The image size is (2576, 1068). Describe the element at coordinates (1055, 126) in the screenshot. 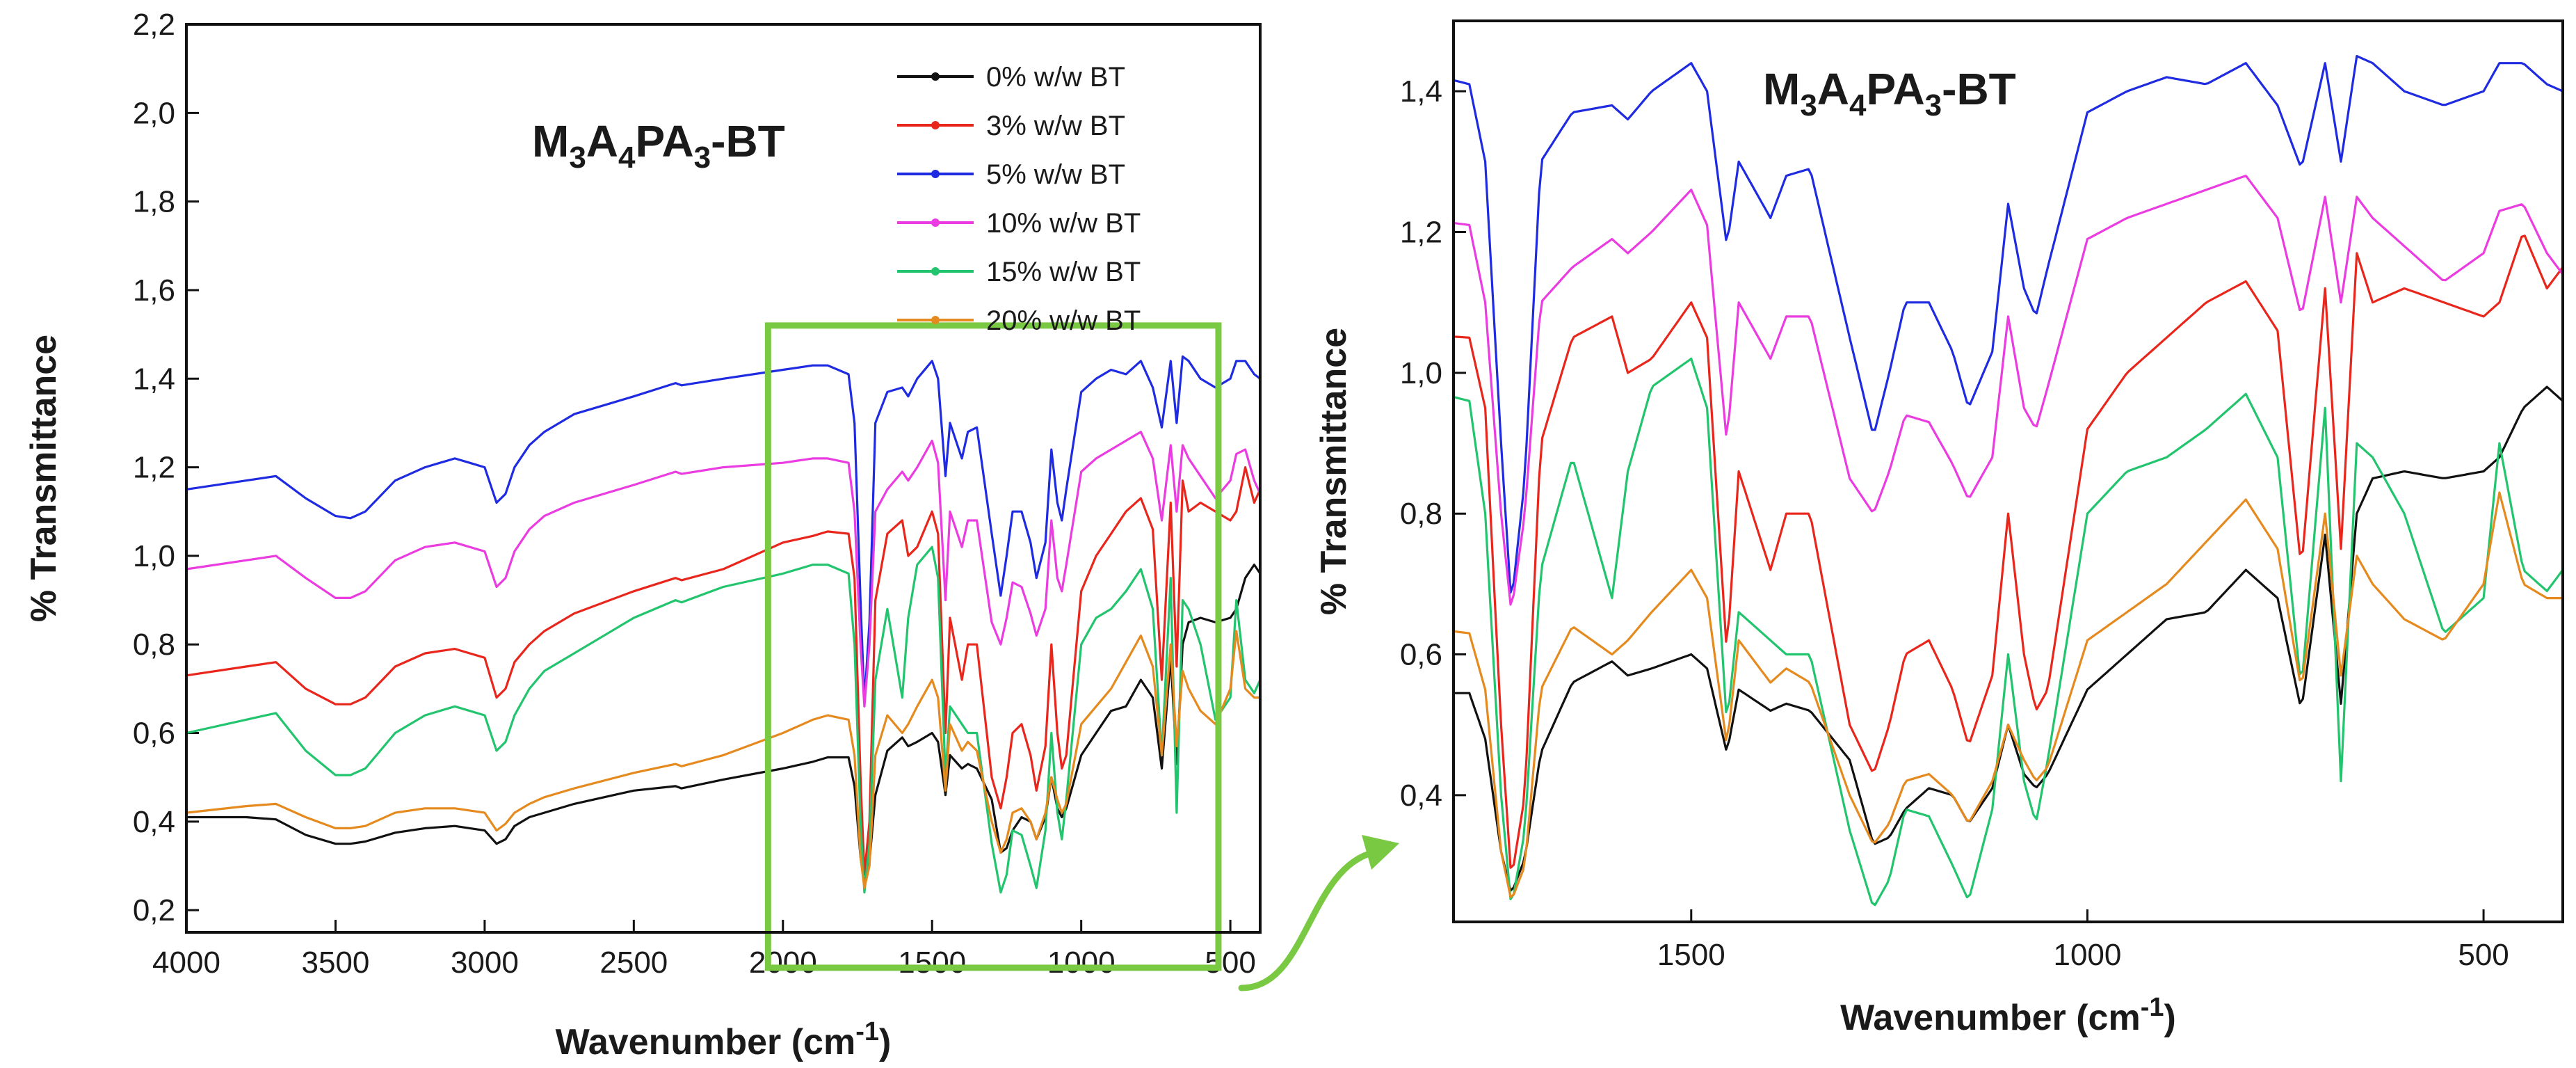

I see `legend-label: 3% w/w BT` at that location.